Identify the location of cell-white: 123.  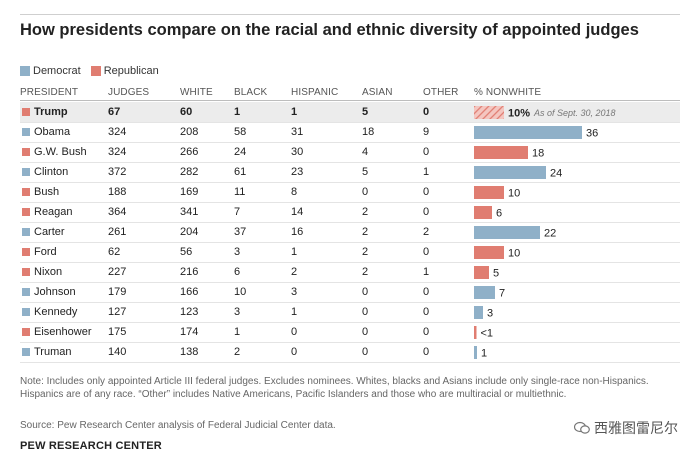
(189, 312).